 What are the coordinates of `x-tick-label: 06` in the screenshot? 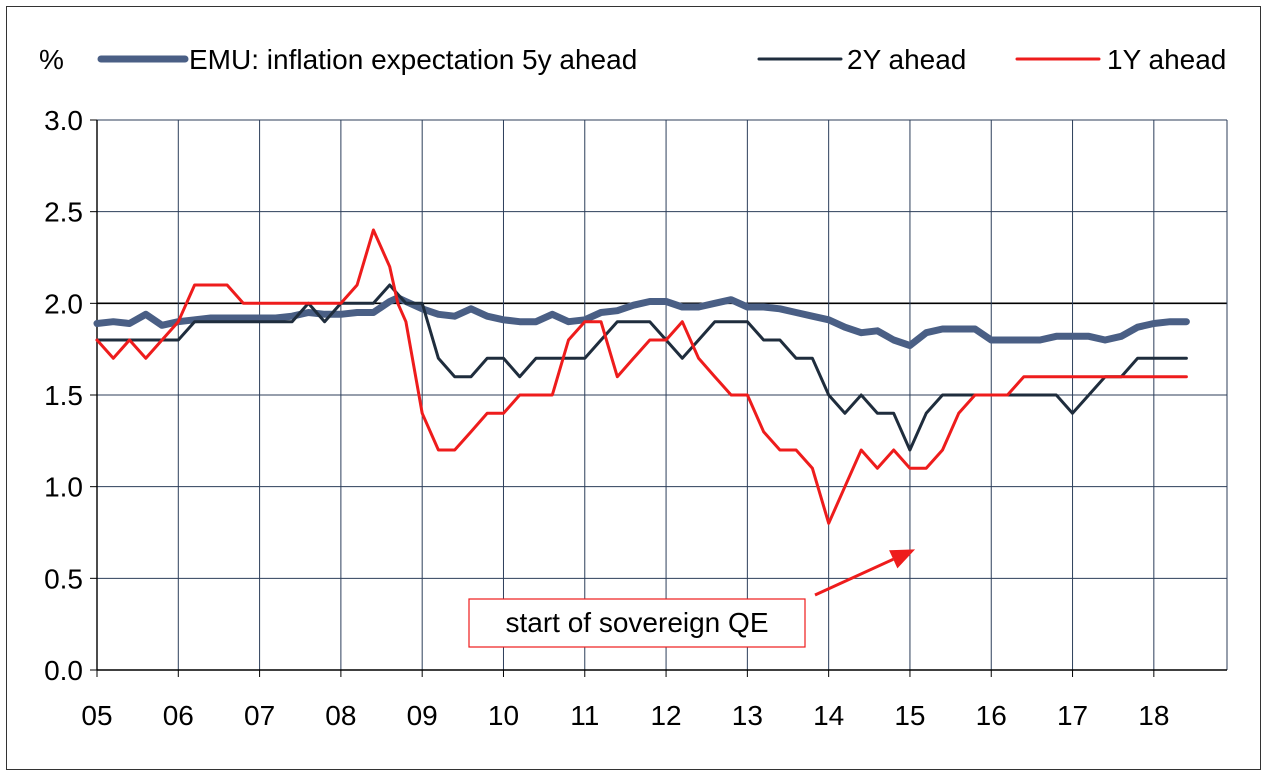 It's located at (178, 715).